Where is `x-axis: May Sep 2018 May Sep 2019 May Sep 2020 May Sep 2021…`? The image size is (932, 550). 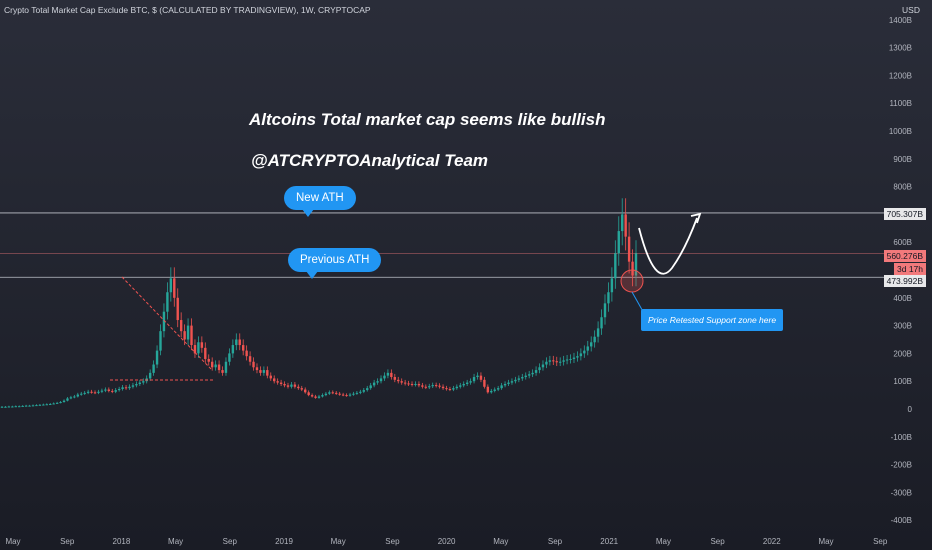
x-axis: May Sep 2018 May Sep 2019 May Sep 2020 May Sep 2021… is located at coordinates (446, 541).